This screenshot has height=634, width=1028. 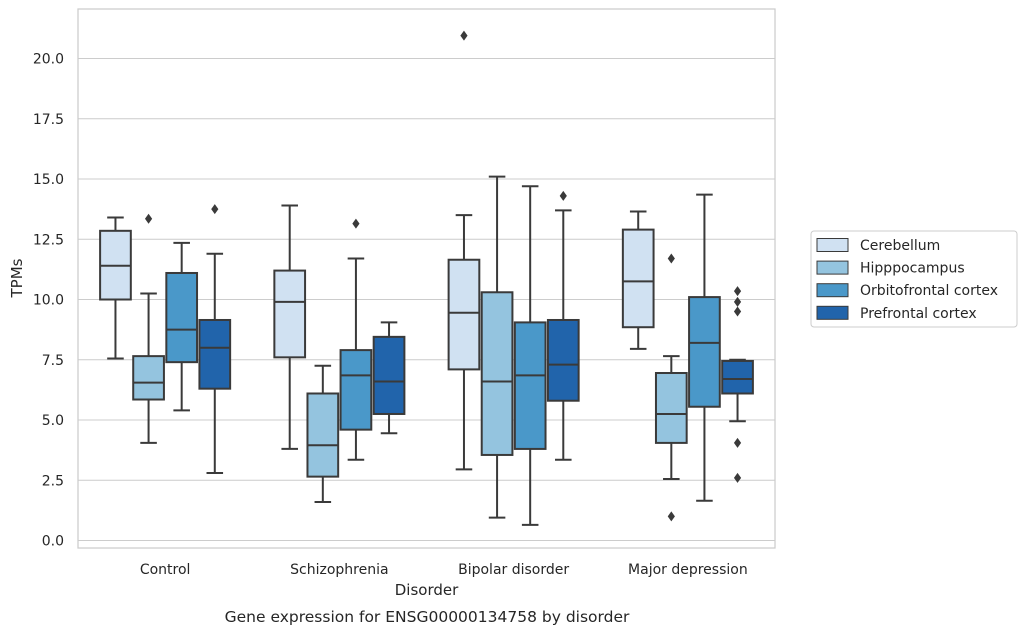 What do you see at coordinates (513, 570) in the screenshot?
I see `x-tick-label: Bipolar disorder` at bounding box center [513, 570].